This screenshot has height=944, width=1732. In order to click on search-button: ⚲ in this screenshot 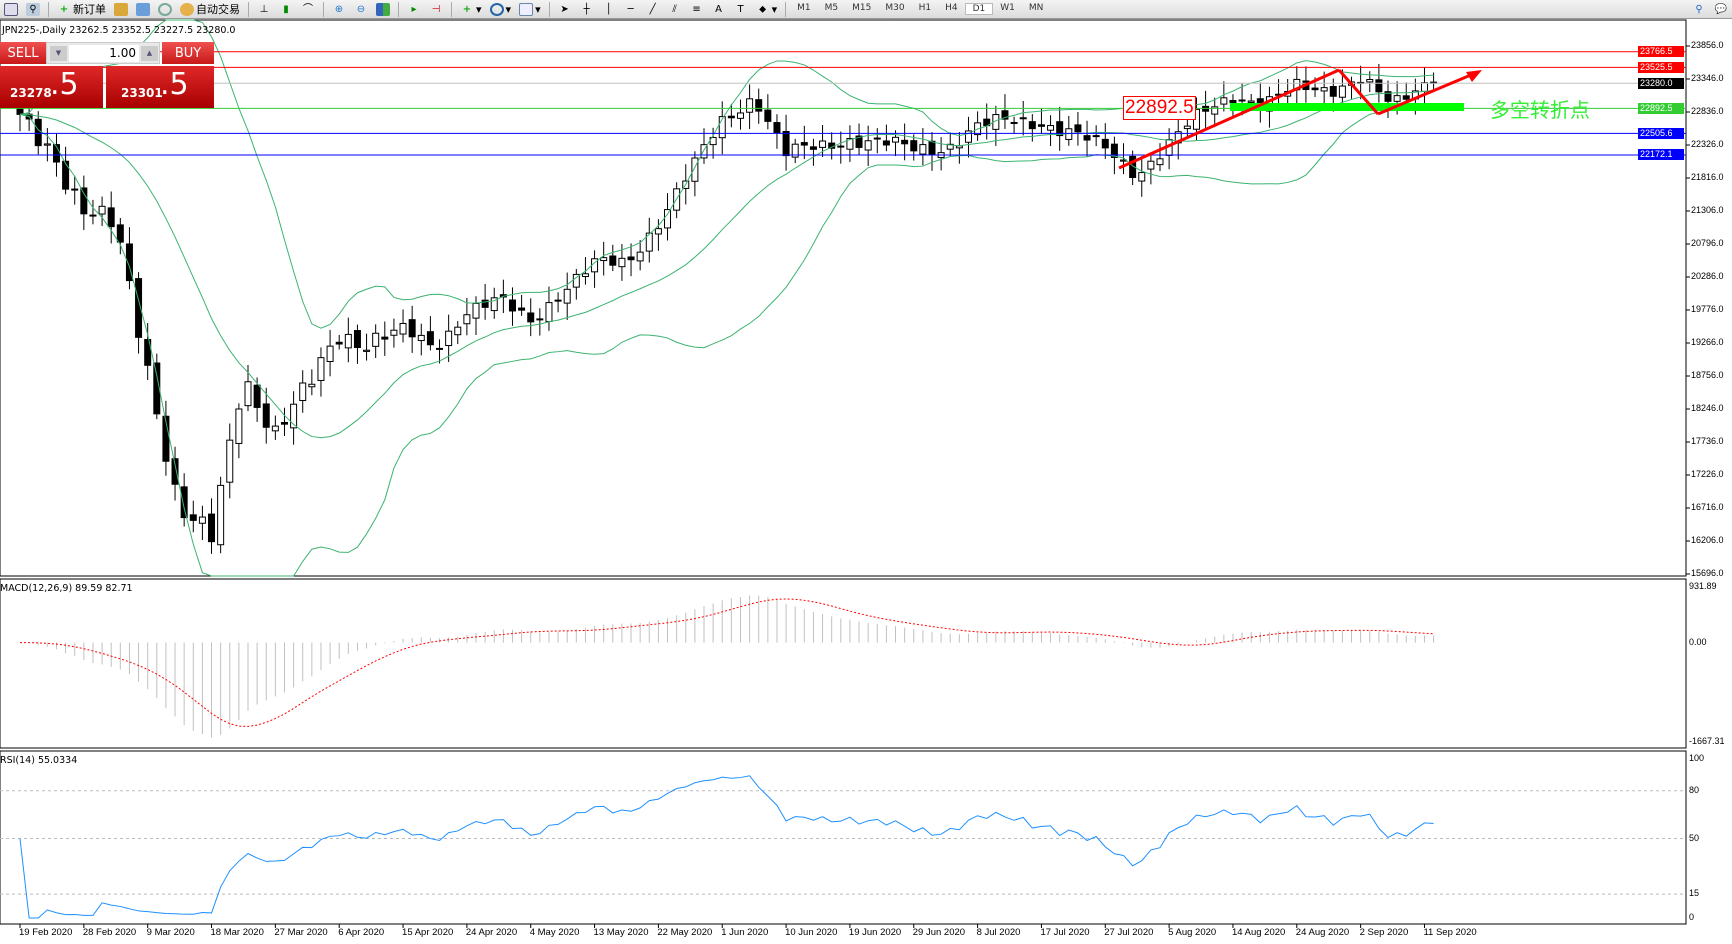, I will do `click(1699, 9)`.